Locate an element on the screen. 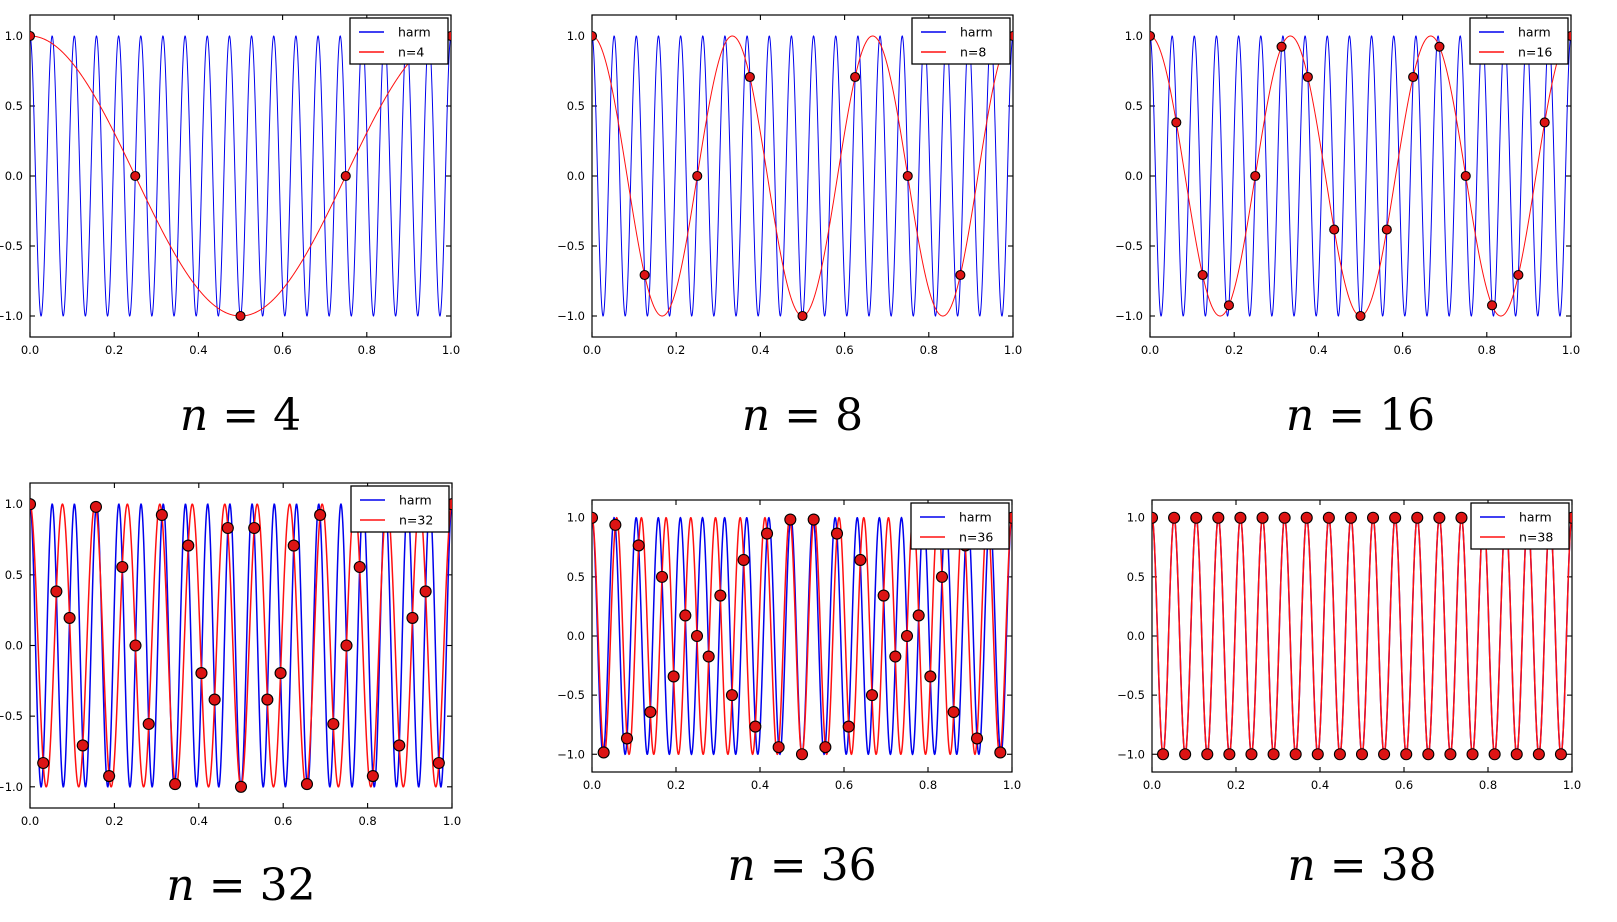 The height and width of the screenshot is (922, 1617). legend-label: n=38 is located at coordinates (1536, 537).